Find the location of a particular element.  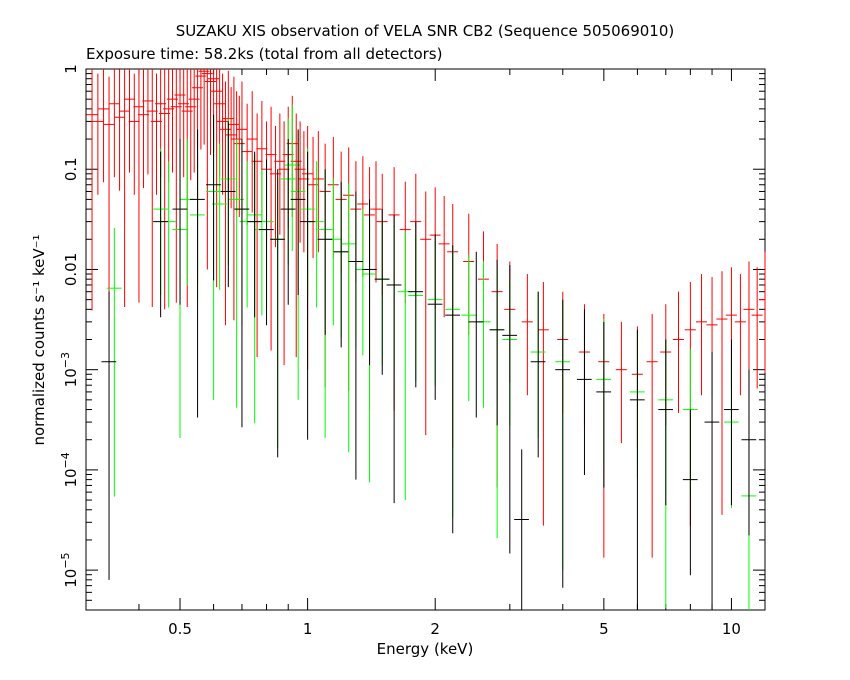

y-tick-label: 10−4 is located at coordinates (69, 469).